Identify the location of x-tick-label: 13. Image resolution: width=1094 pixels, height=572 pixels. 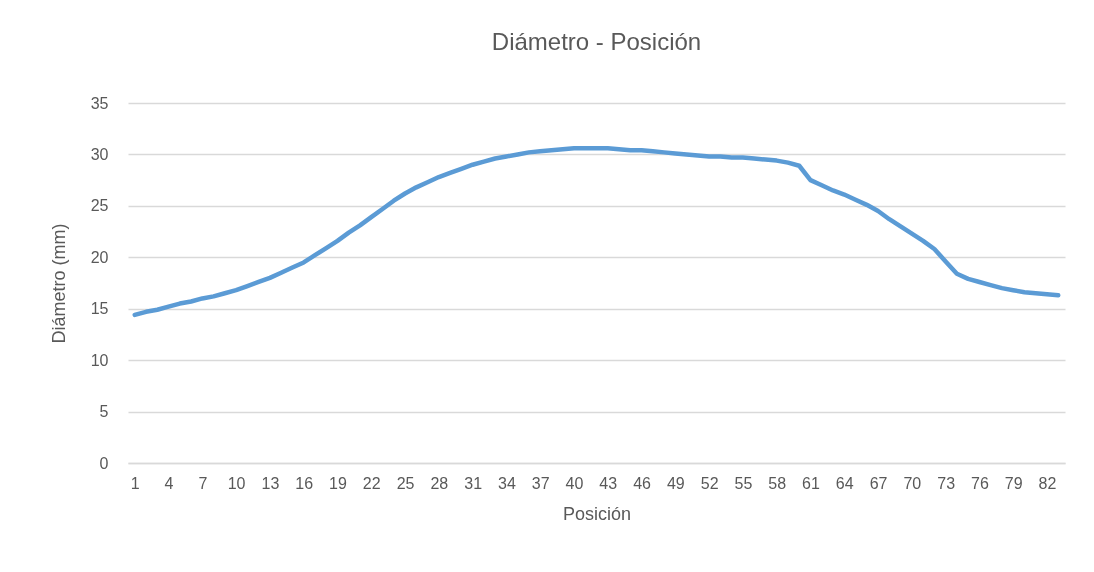
(270, 483).